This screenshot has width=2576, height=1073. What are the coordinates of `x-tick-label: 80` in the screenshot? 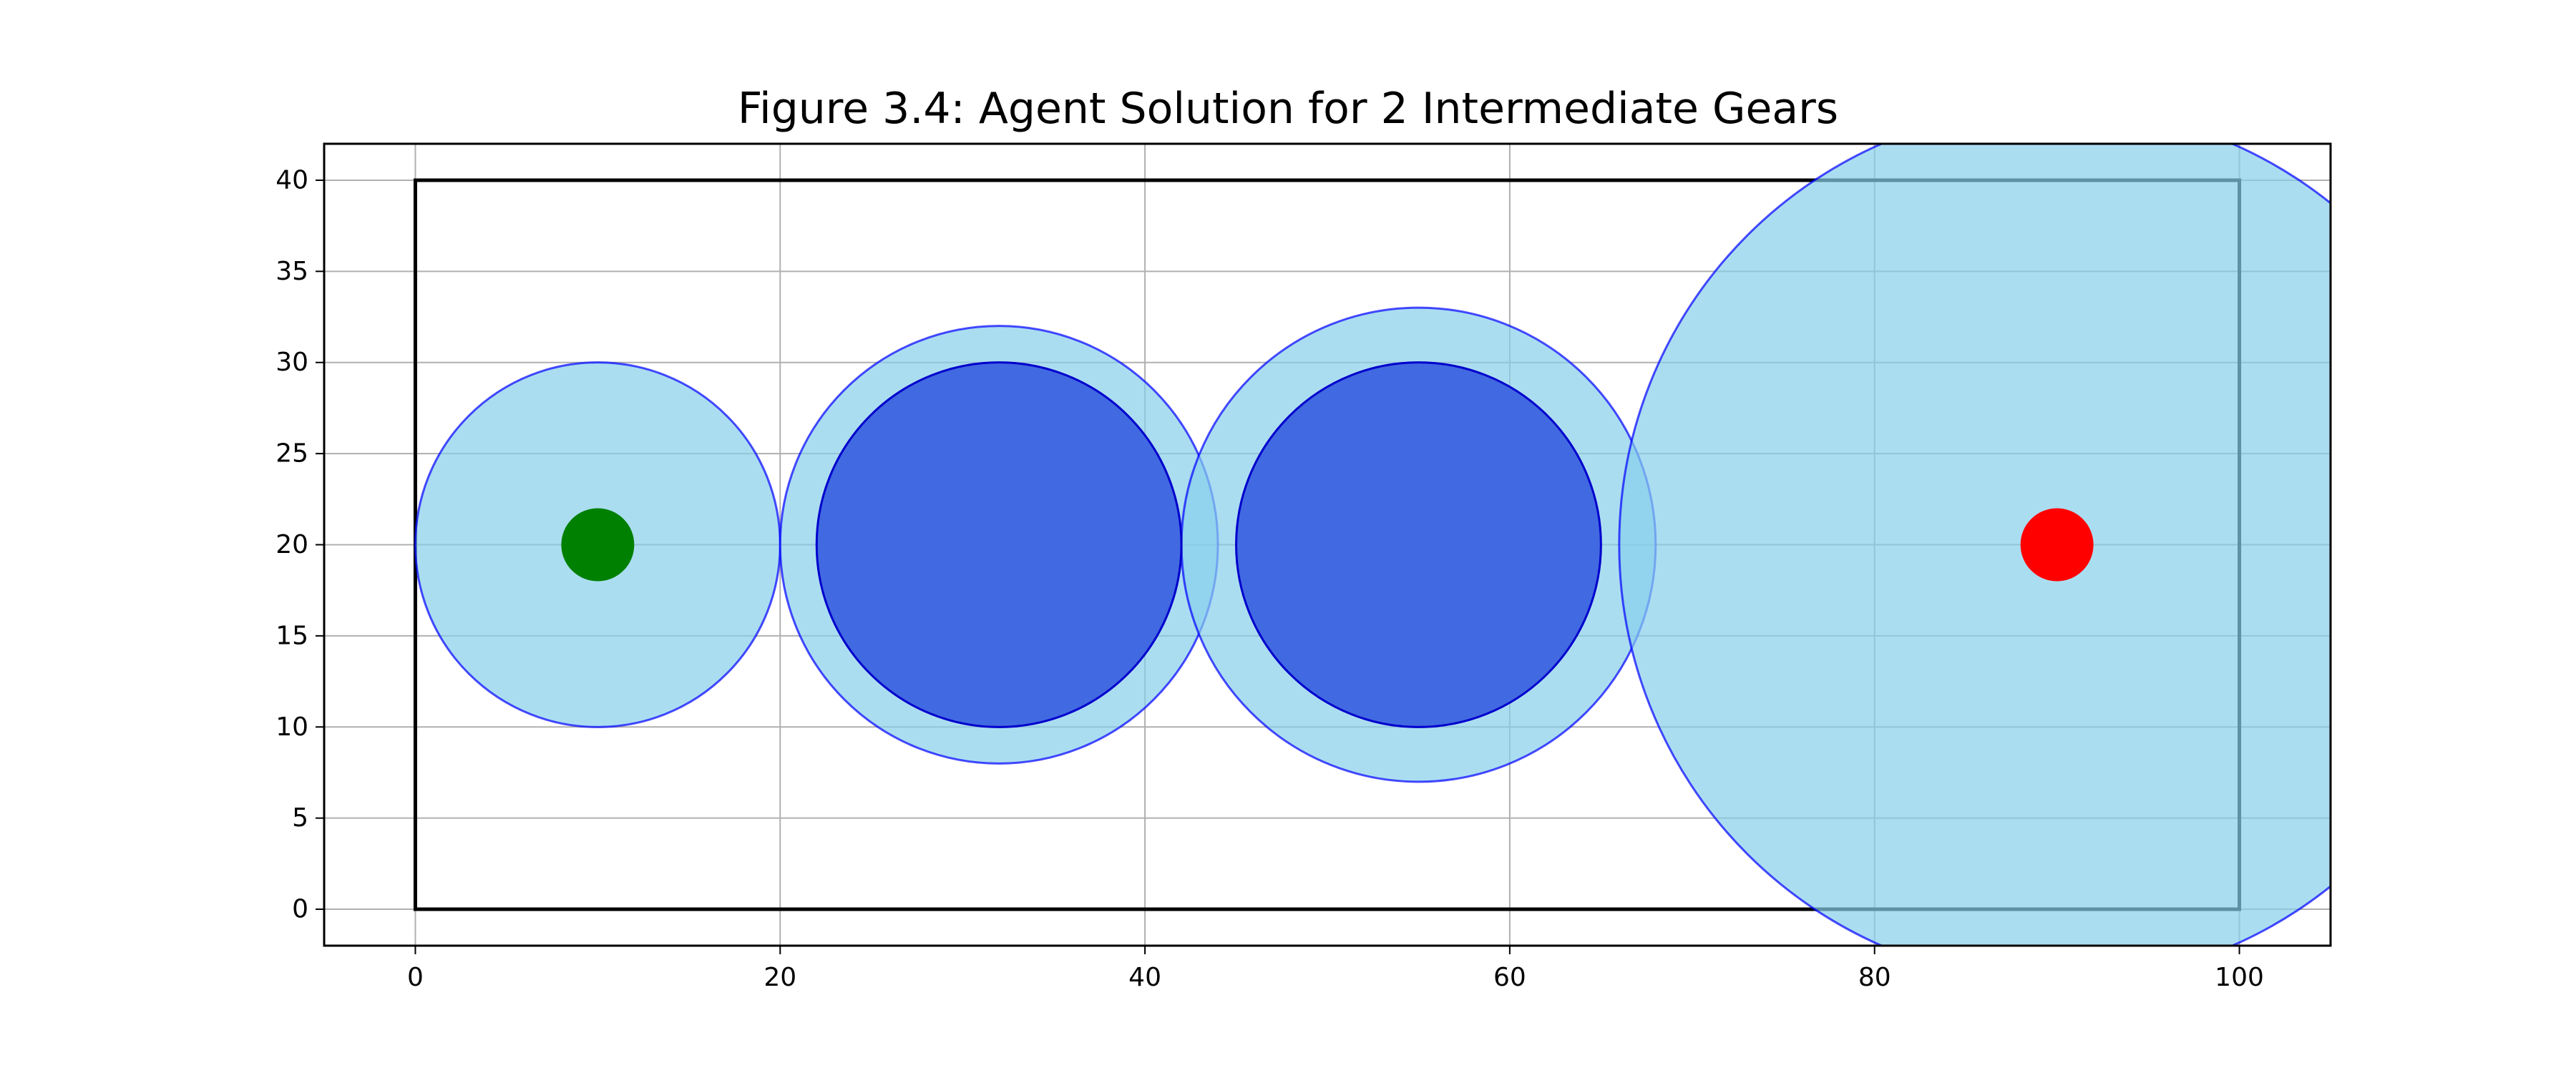 It's located at (1874, 977).